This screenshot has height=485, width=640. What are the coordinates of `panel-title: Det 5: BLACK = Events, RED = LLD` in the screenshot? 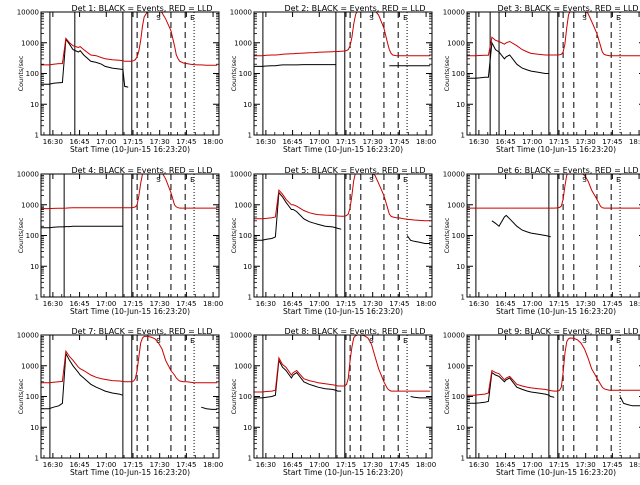 It's located at (355, 170).